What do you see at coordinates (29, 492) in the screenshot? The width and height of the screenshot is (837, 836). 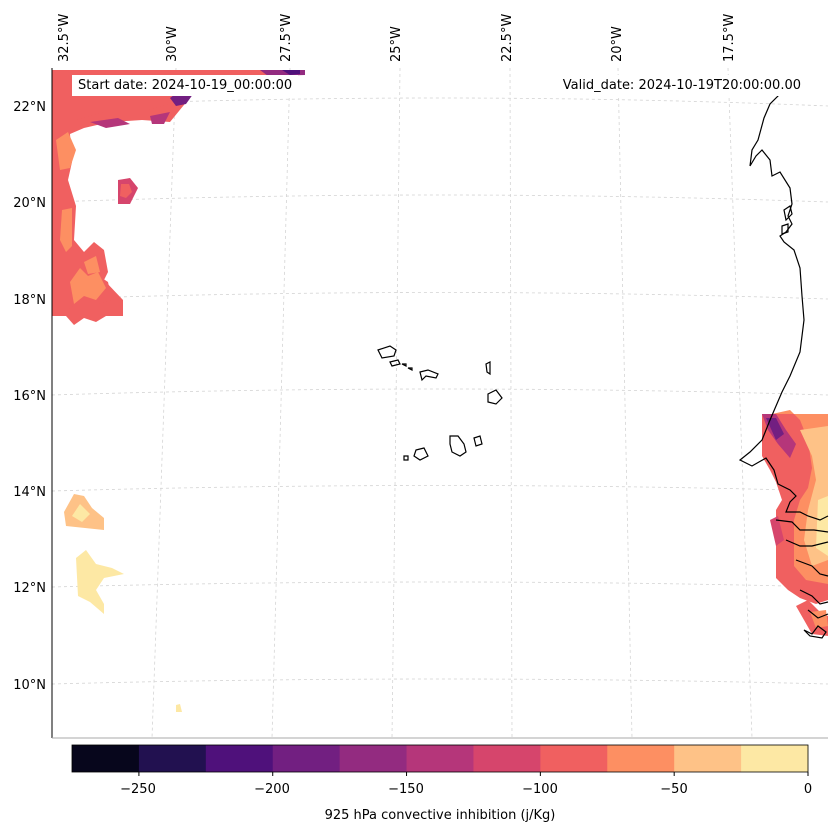 I see `lat-label: 14°N` at bounding box center [29, 492].